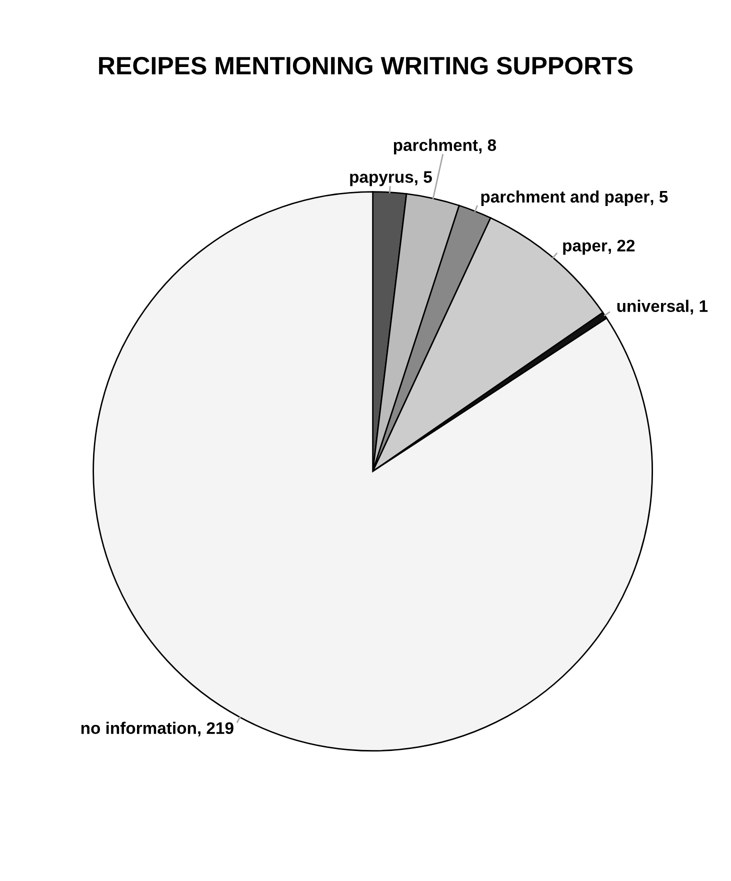 The width and height of the screenshot is (731, 881). What do you see at coordinates (216, 729) in the screenshot?
I see `data-label: , 219` at bounding box center [216, 729].